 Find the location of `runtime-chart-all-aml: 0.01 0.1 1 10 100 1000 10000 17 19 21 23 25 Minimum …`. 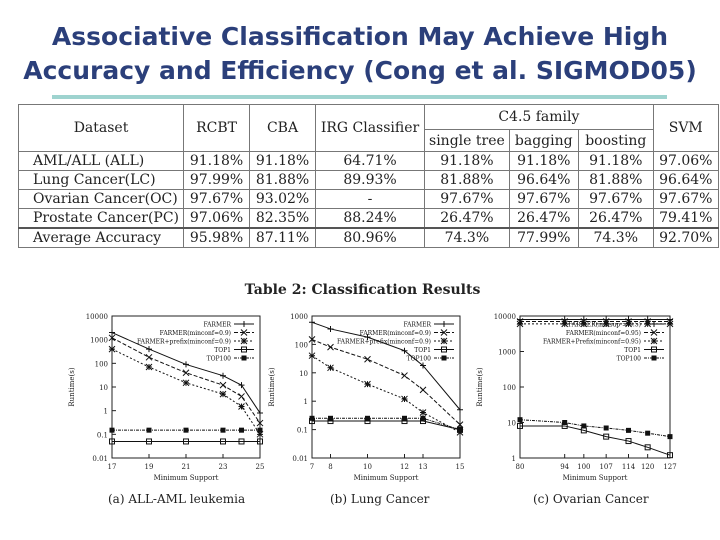

runtime-chart-all-aml: 0.01 0.1 1 10 100 1000 10000 17 19 21 23 25 Minimum … is located at coordinates (166, 397).